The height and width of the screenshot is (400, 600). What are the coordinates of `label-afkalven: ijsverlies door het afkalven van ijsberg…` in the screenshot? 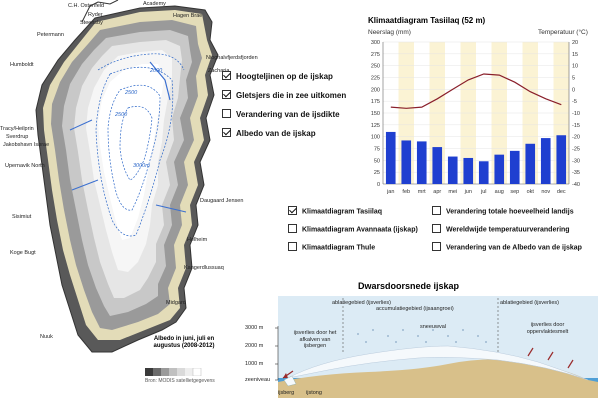 It's located at (315, 339).